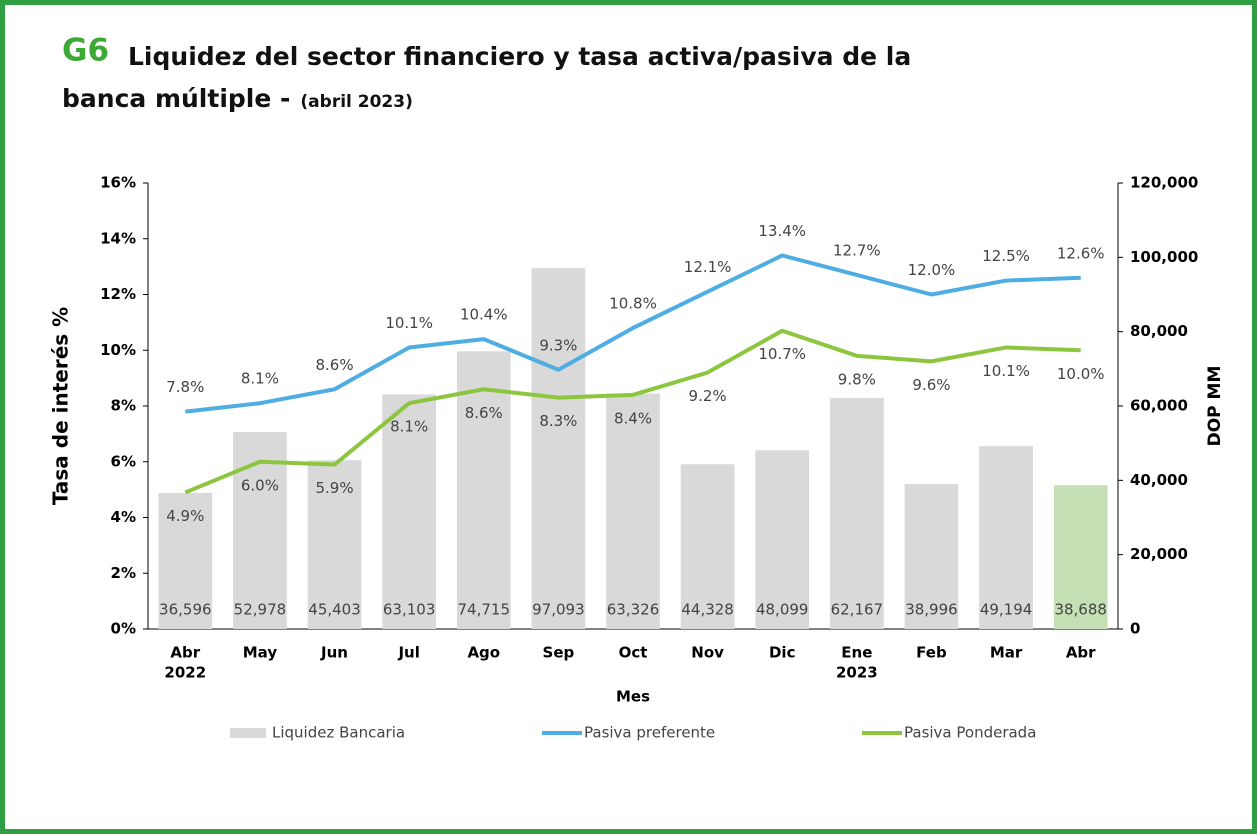 This screenshot has width=1257, height=838. Describe the element at coordinates (1006, 610) in the screenshot. I see `bar-label: 49,194` at that location.